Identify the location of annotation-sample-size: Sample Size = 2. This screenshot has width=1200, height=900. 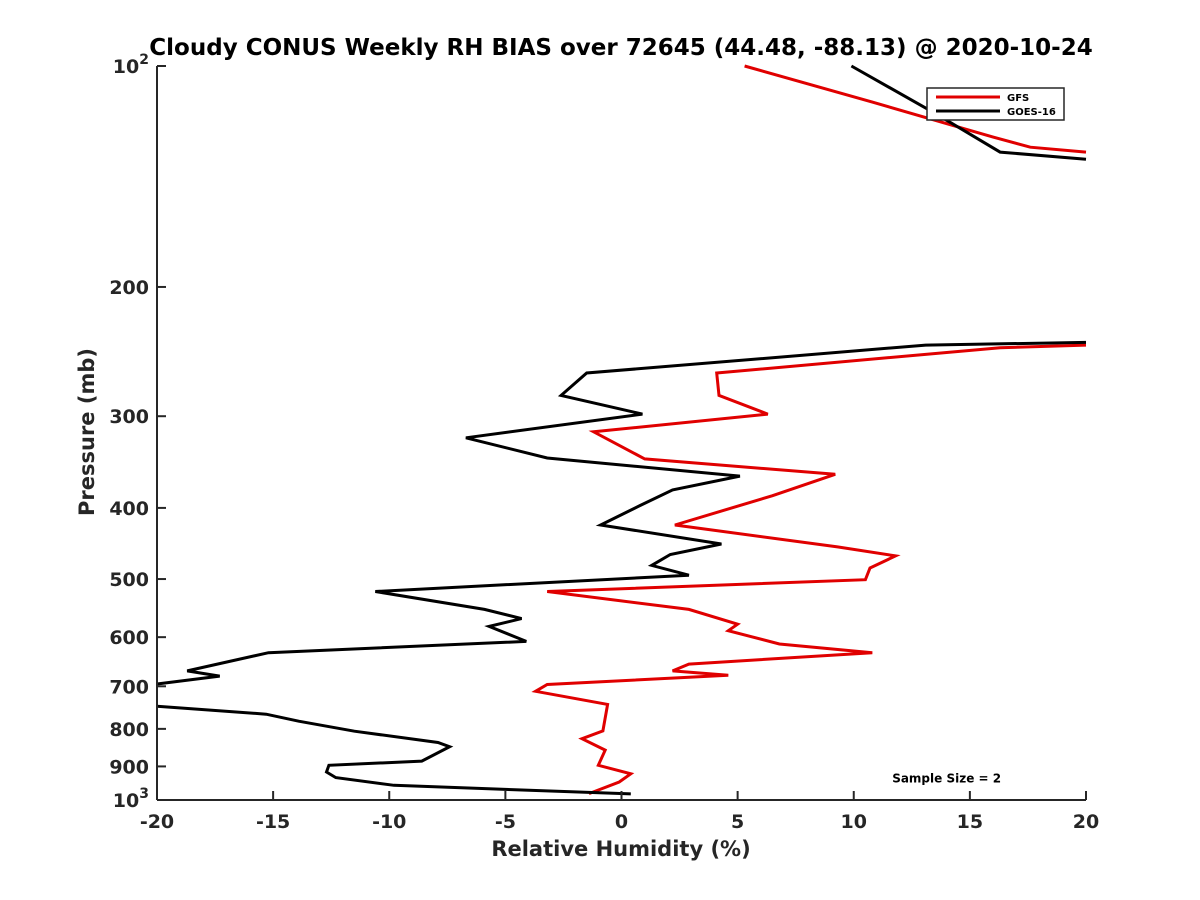
(946, 779).